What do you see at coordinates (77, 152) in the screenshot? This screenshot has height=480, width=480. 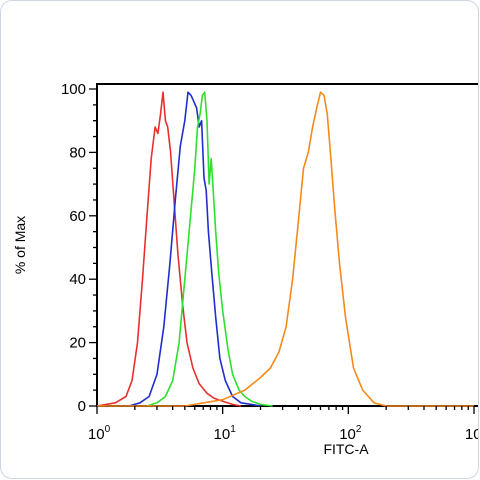 I see `y-tick-label: 80` at bounding box center [77, 152].